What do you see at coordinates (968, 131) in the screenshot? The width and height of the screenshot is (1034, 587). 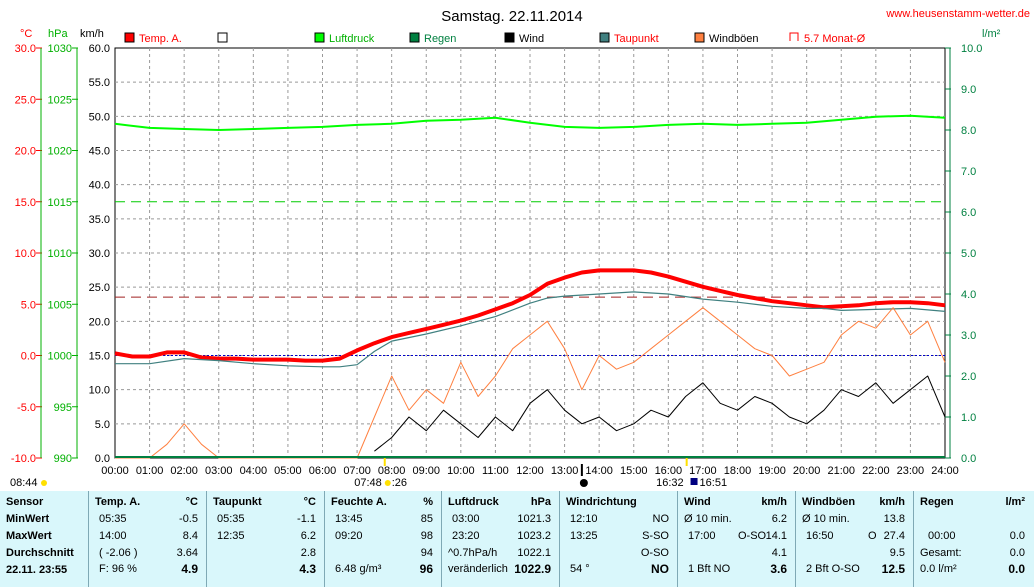 I see `rain-tick-label: 8.0` at bounding box center [968, 131].